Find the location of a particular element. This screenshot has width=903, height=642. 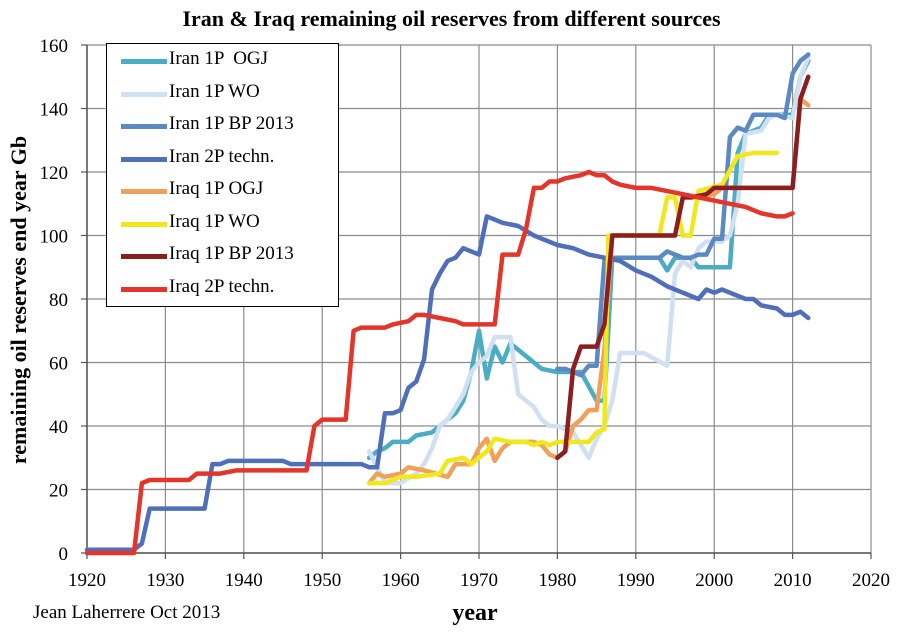

legend-label: Iraq 2P techn. is located at coordinates (222, 286).